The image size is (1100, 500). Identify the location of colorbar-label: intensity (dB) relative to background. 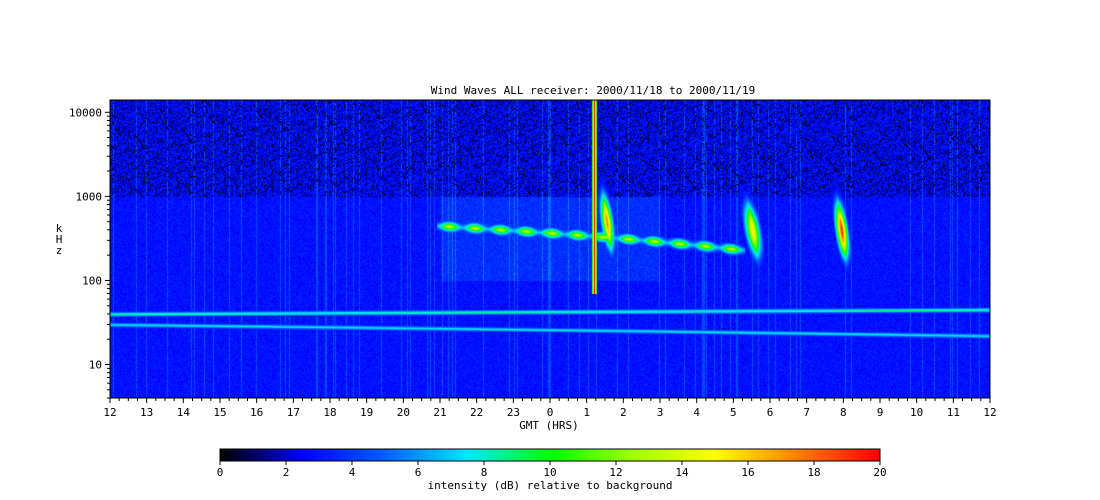
(549, 485).